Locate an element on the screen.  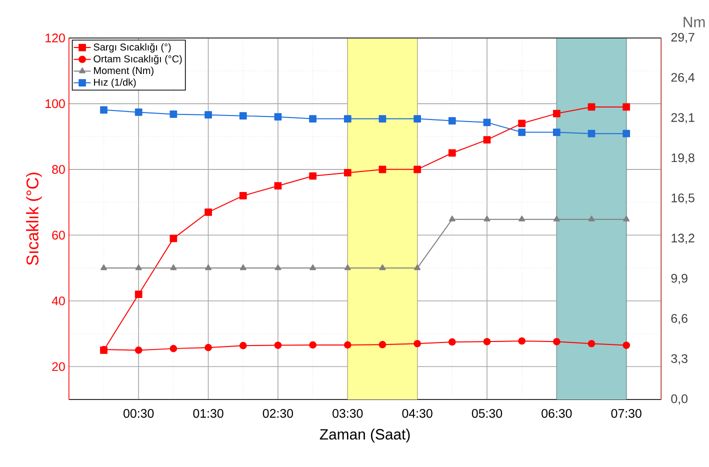
y-tick-label: 80 is located at coordinates (58, 169).